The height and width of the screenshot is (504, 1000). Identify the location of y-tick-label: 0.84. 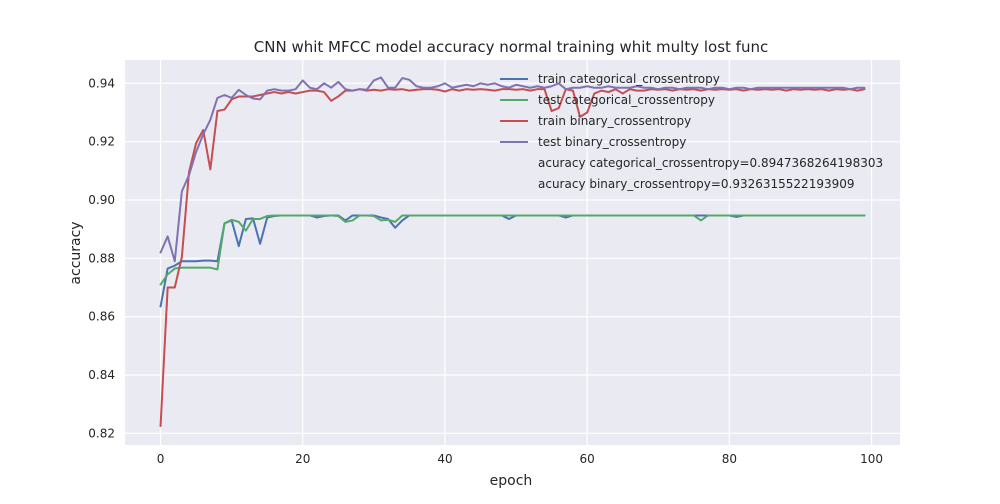
(101, 375).